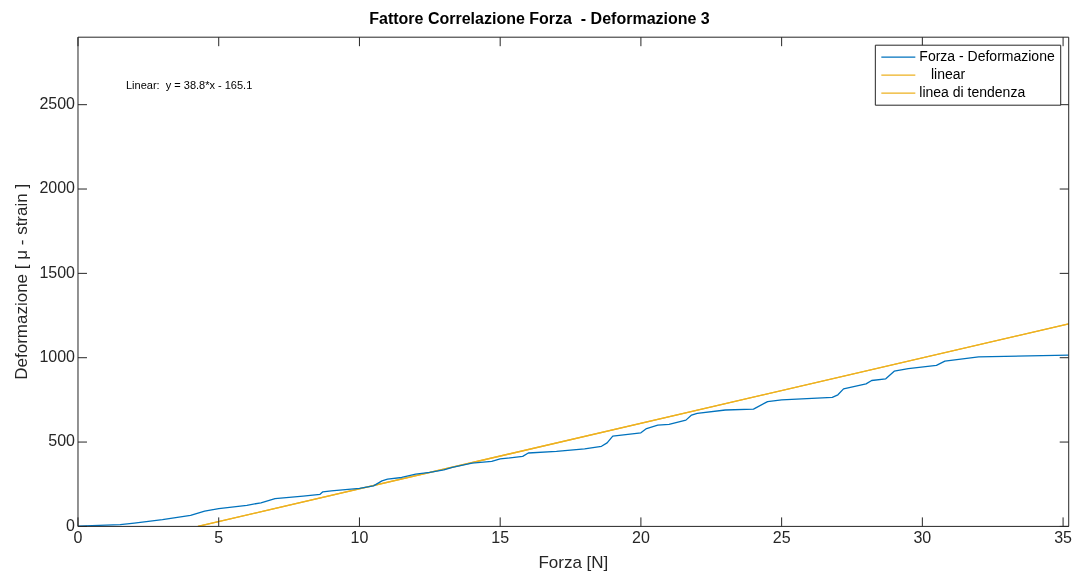 This screenshot has width=1083, height=586. I want to click on x-tick-label: 35, so click(1063, 538).